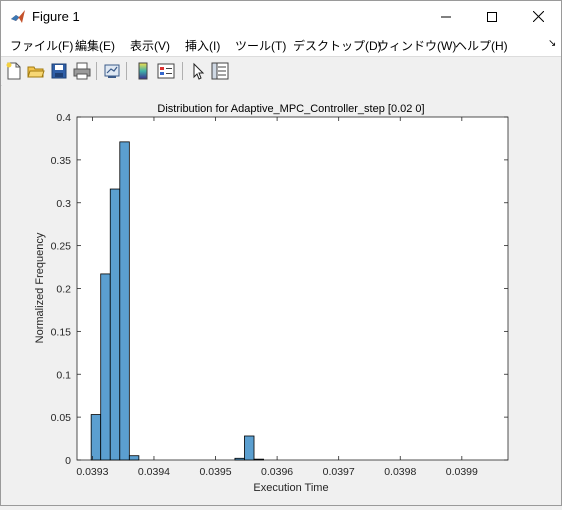 The width and height of the screenshot is (562, 510). What do you see at coordinates (95, 46) in the screenshot?
I see `menu-edit: 編集(E)` at bounding box center [95, 46].